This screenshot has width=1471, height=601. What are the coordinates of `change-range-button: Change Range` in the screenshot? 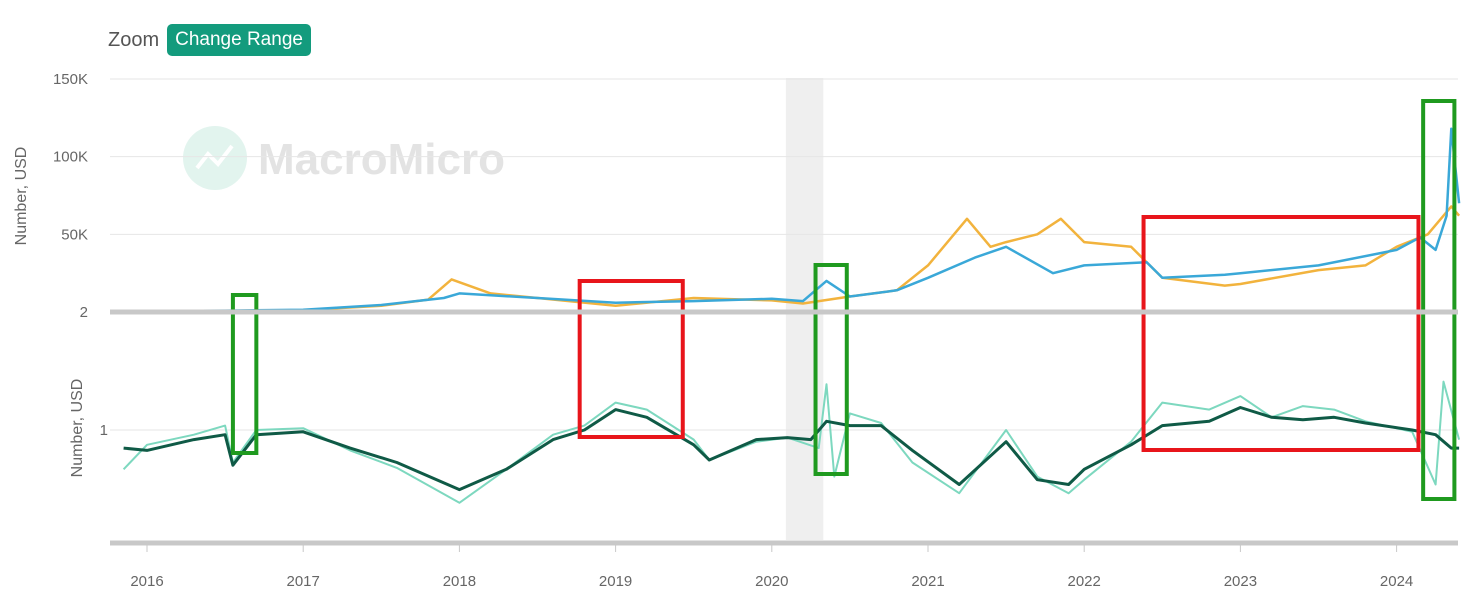 It's located at (239, 40).